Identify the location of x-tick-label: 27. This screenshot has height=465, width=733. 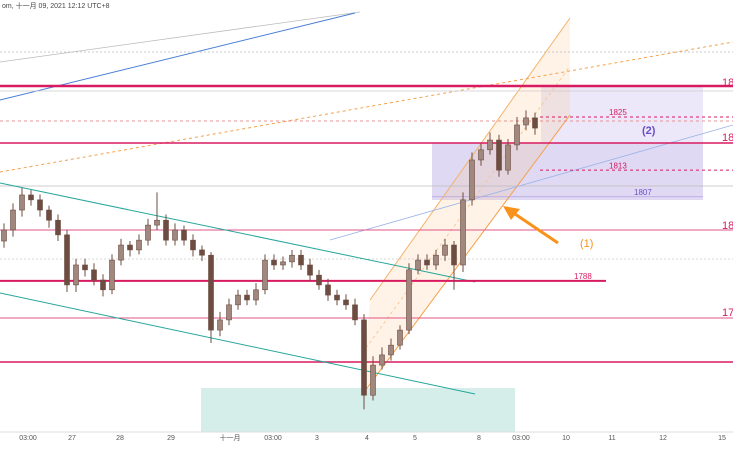
(72, 438).